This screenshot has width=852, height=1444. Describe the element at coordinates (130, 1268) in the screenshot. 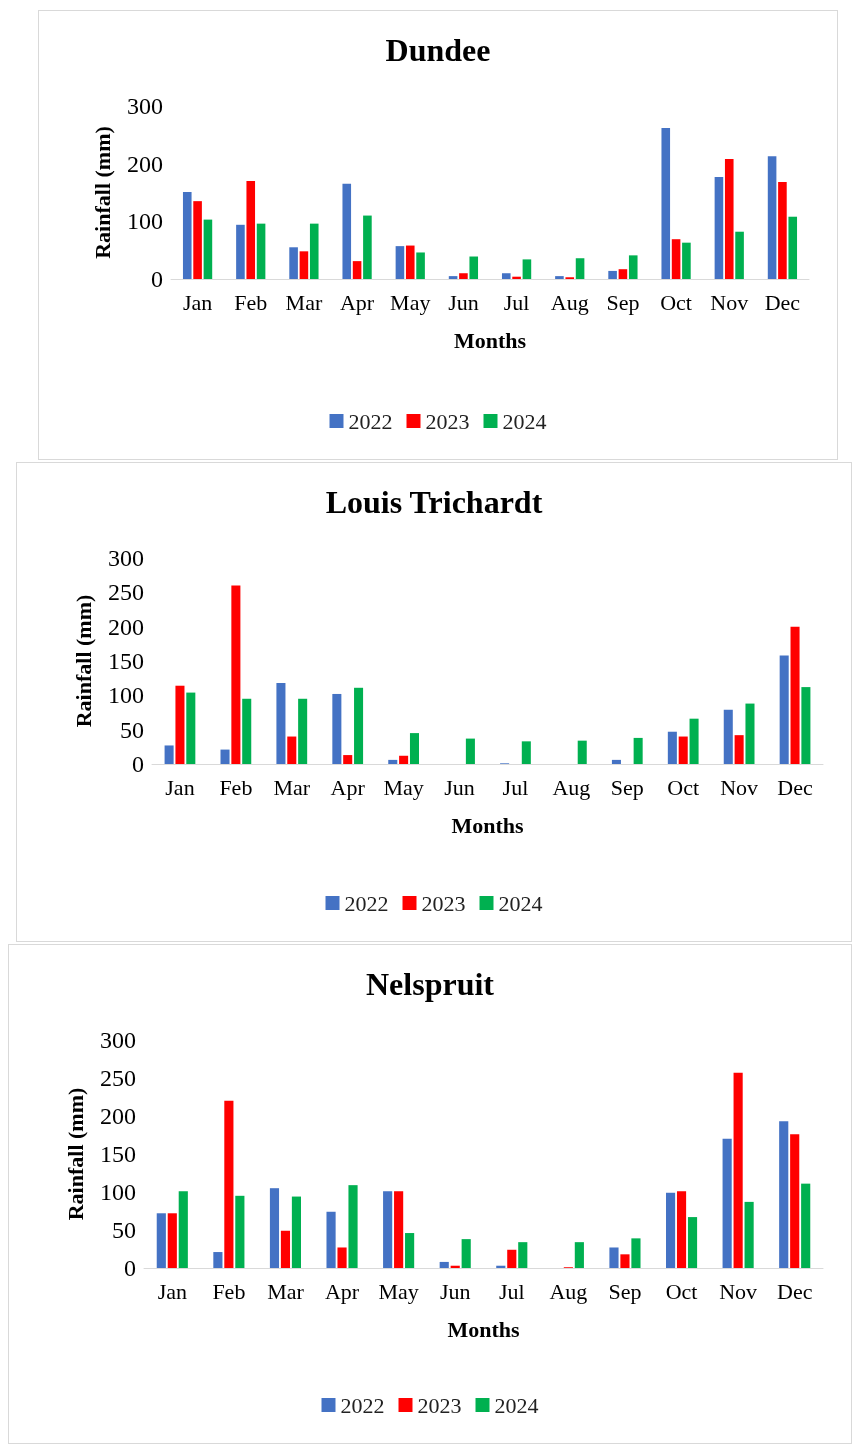

I see `y-tick-label: 0` at that location.